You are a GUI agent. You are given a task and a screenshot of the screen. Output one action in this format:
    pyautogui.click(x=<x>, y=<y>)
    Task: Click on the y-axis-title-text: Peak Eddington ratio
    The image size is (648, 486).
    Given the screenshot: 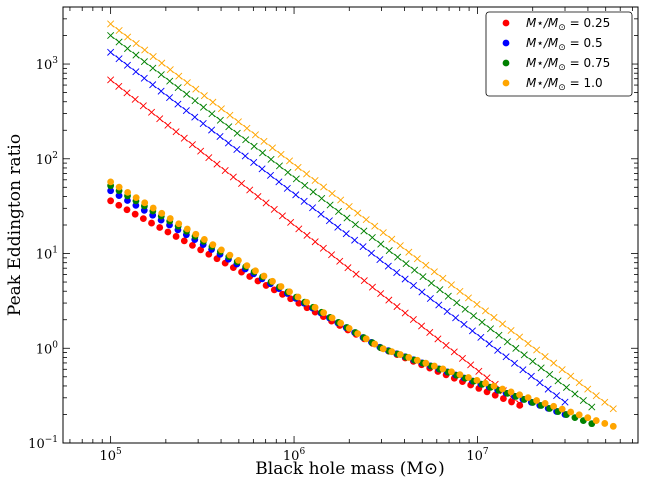 What is the action you would take?
    pyautogui.click(x=15, y=225)
    